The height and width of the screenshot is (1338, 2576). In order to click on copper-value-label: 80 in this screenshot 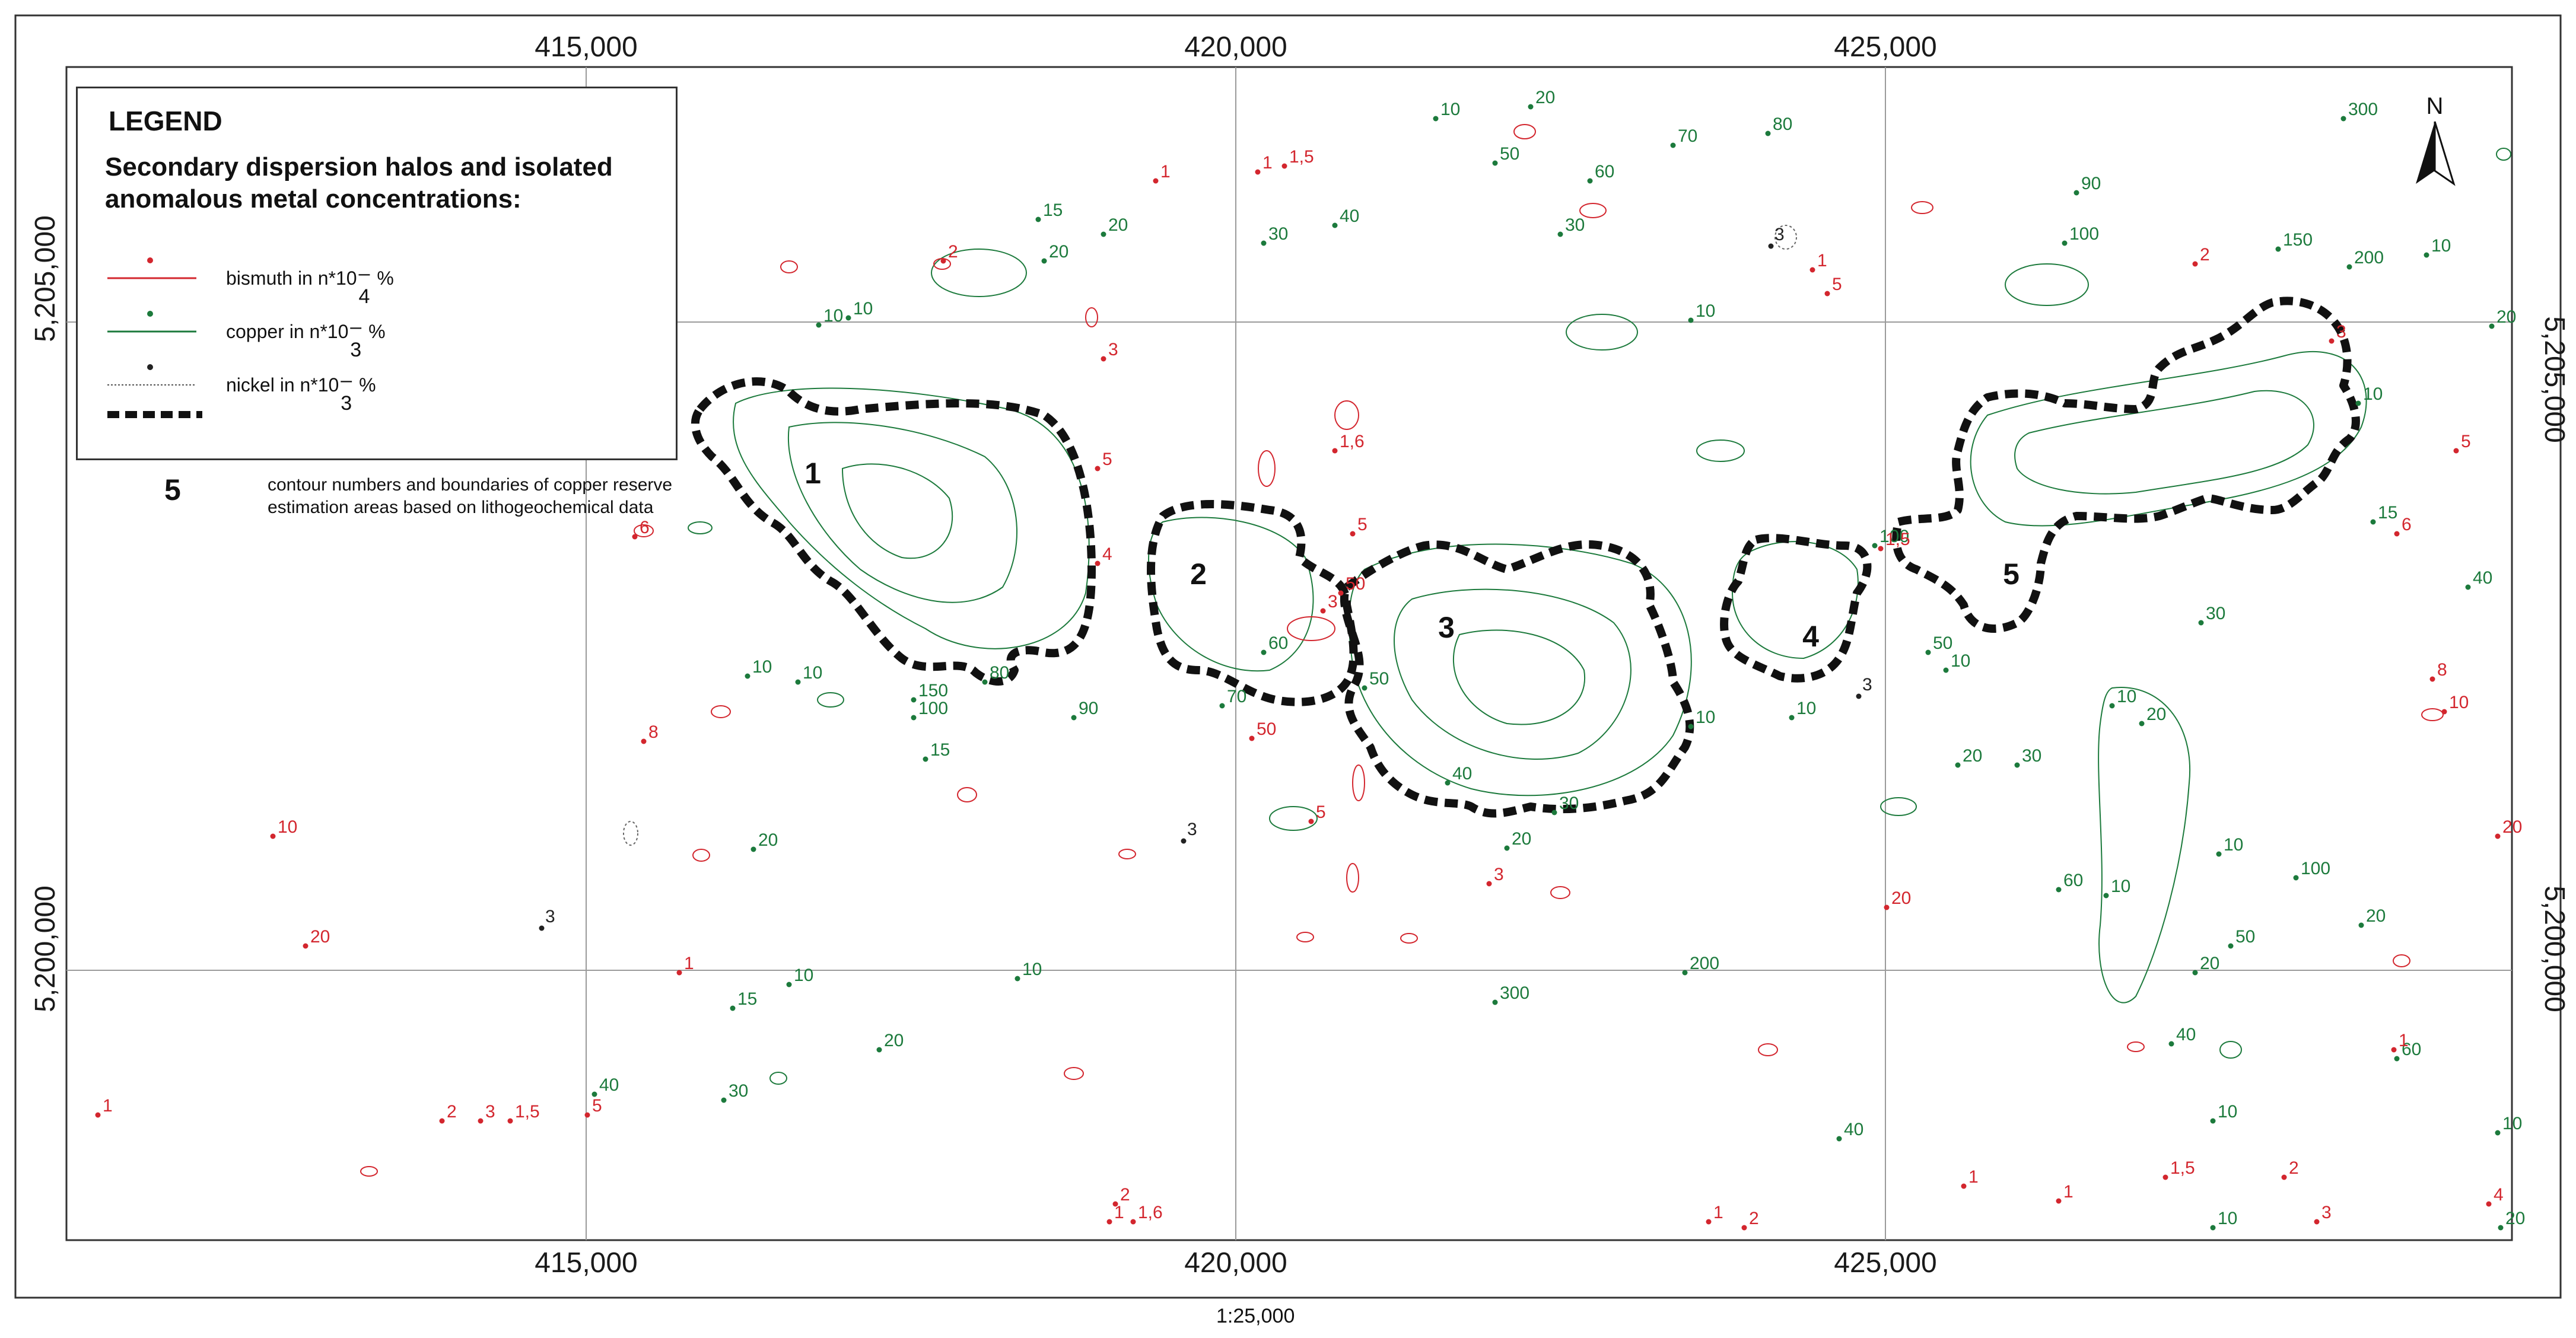, I will do `click(999, 673)`.